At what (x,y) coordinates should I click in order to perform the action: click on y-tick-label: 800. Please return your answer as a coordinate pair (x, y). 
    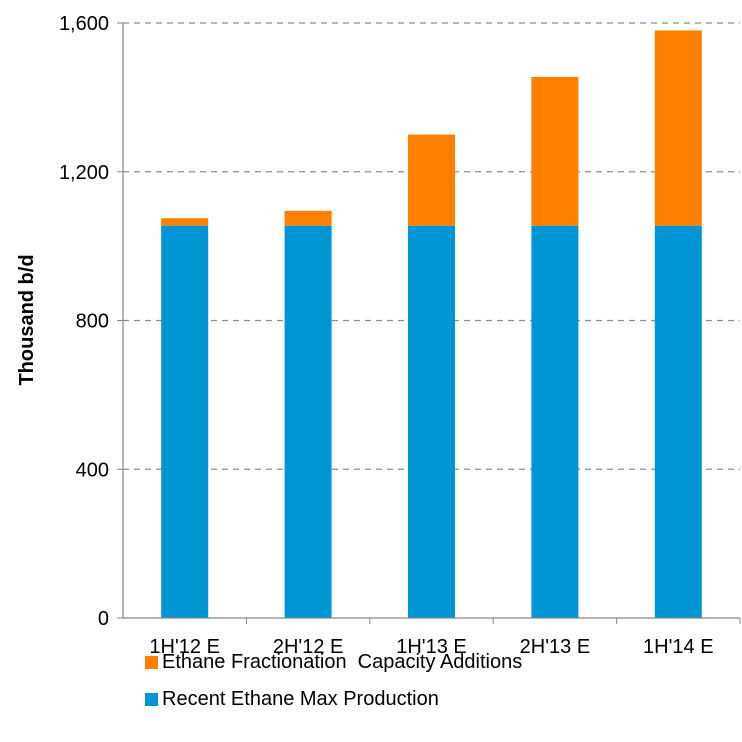
    Looking at the image, I should click on (92, 322).